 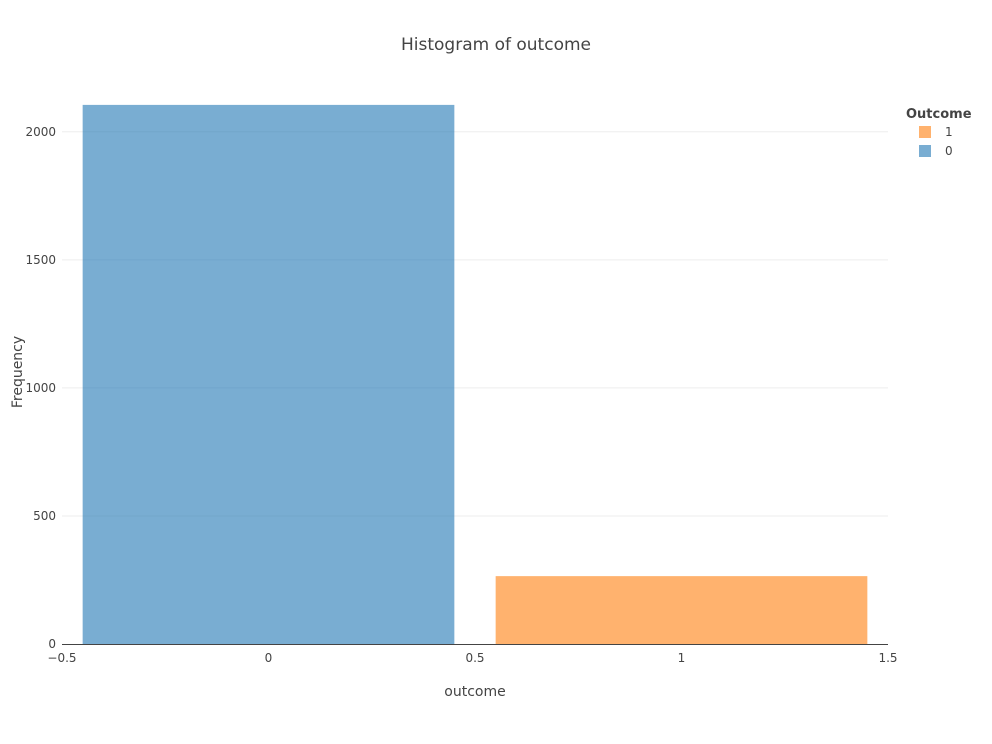 What do you see at coordinates (52, 644) in the screenshot?
I see `y-tick-label: 0` at bounding box center [52, 644].